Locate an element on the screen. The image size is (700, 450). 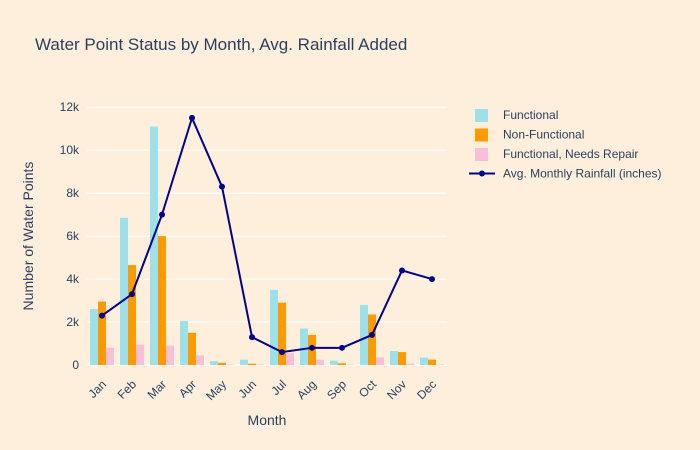
x-tick-label: Sep is located at coordinates (336, 389).